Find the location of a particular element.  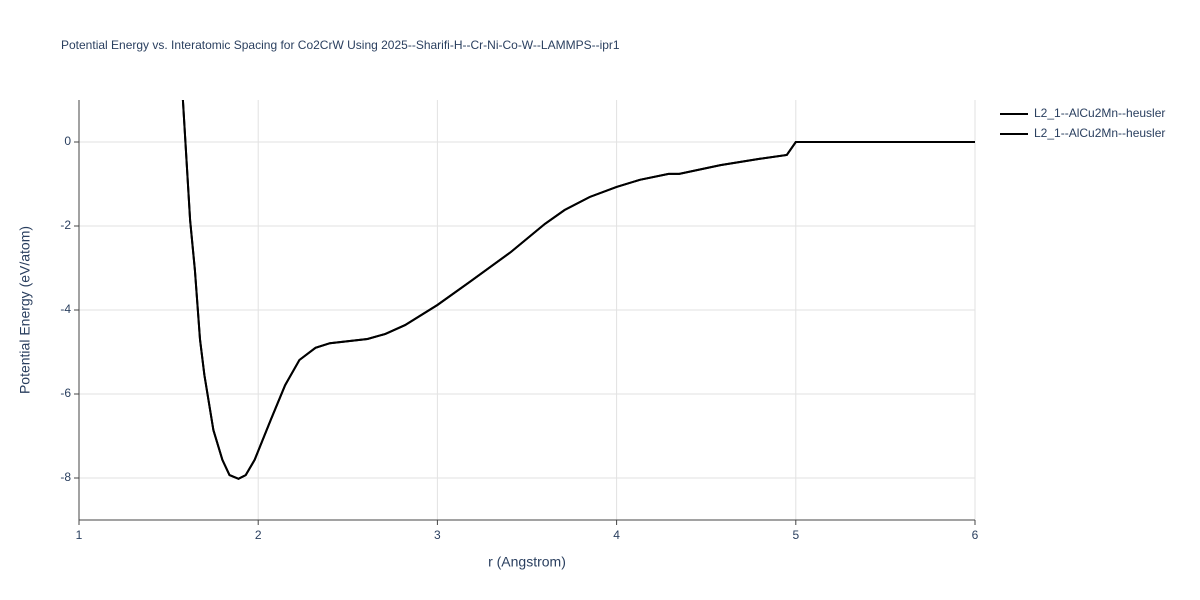

y-tick-label: -8 is located at coordinates (65, 477).